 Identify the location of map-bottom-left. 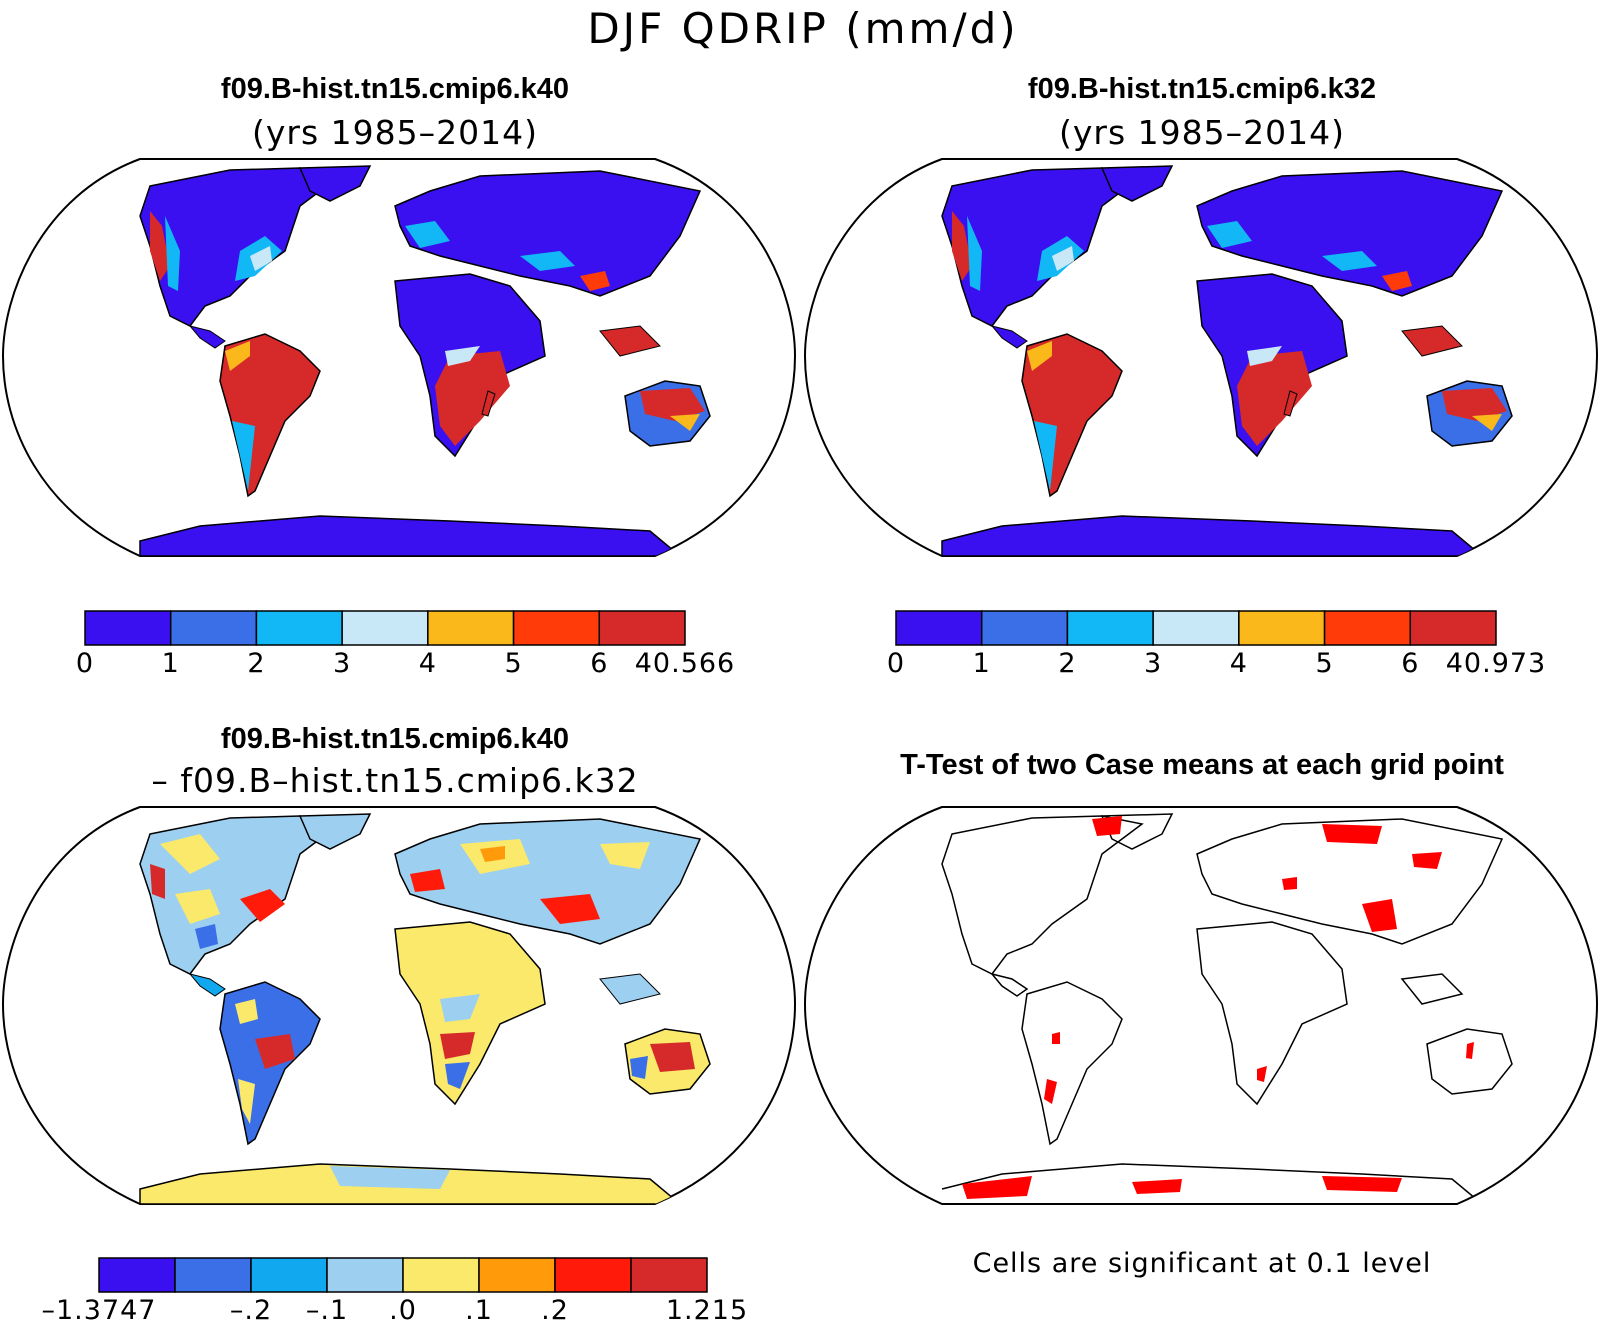
(399, 1005).